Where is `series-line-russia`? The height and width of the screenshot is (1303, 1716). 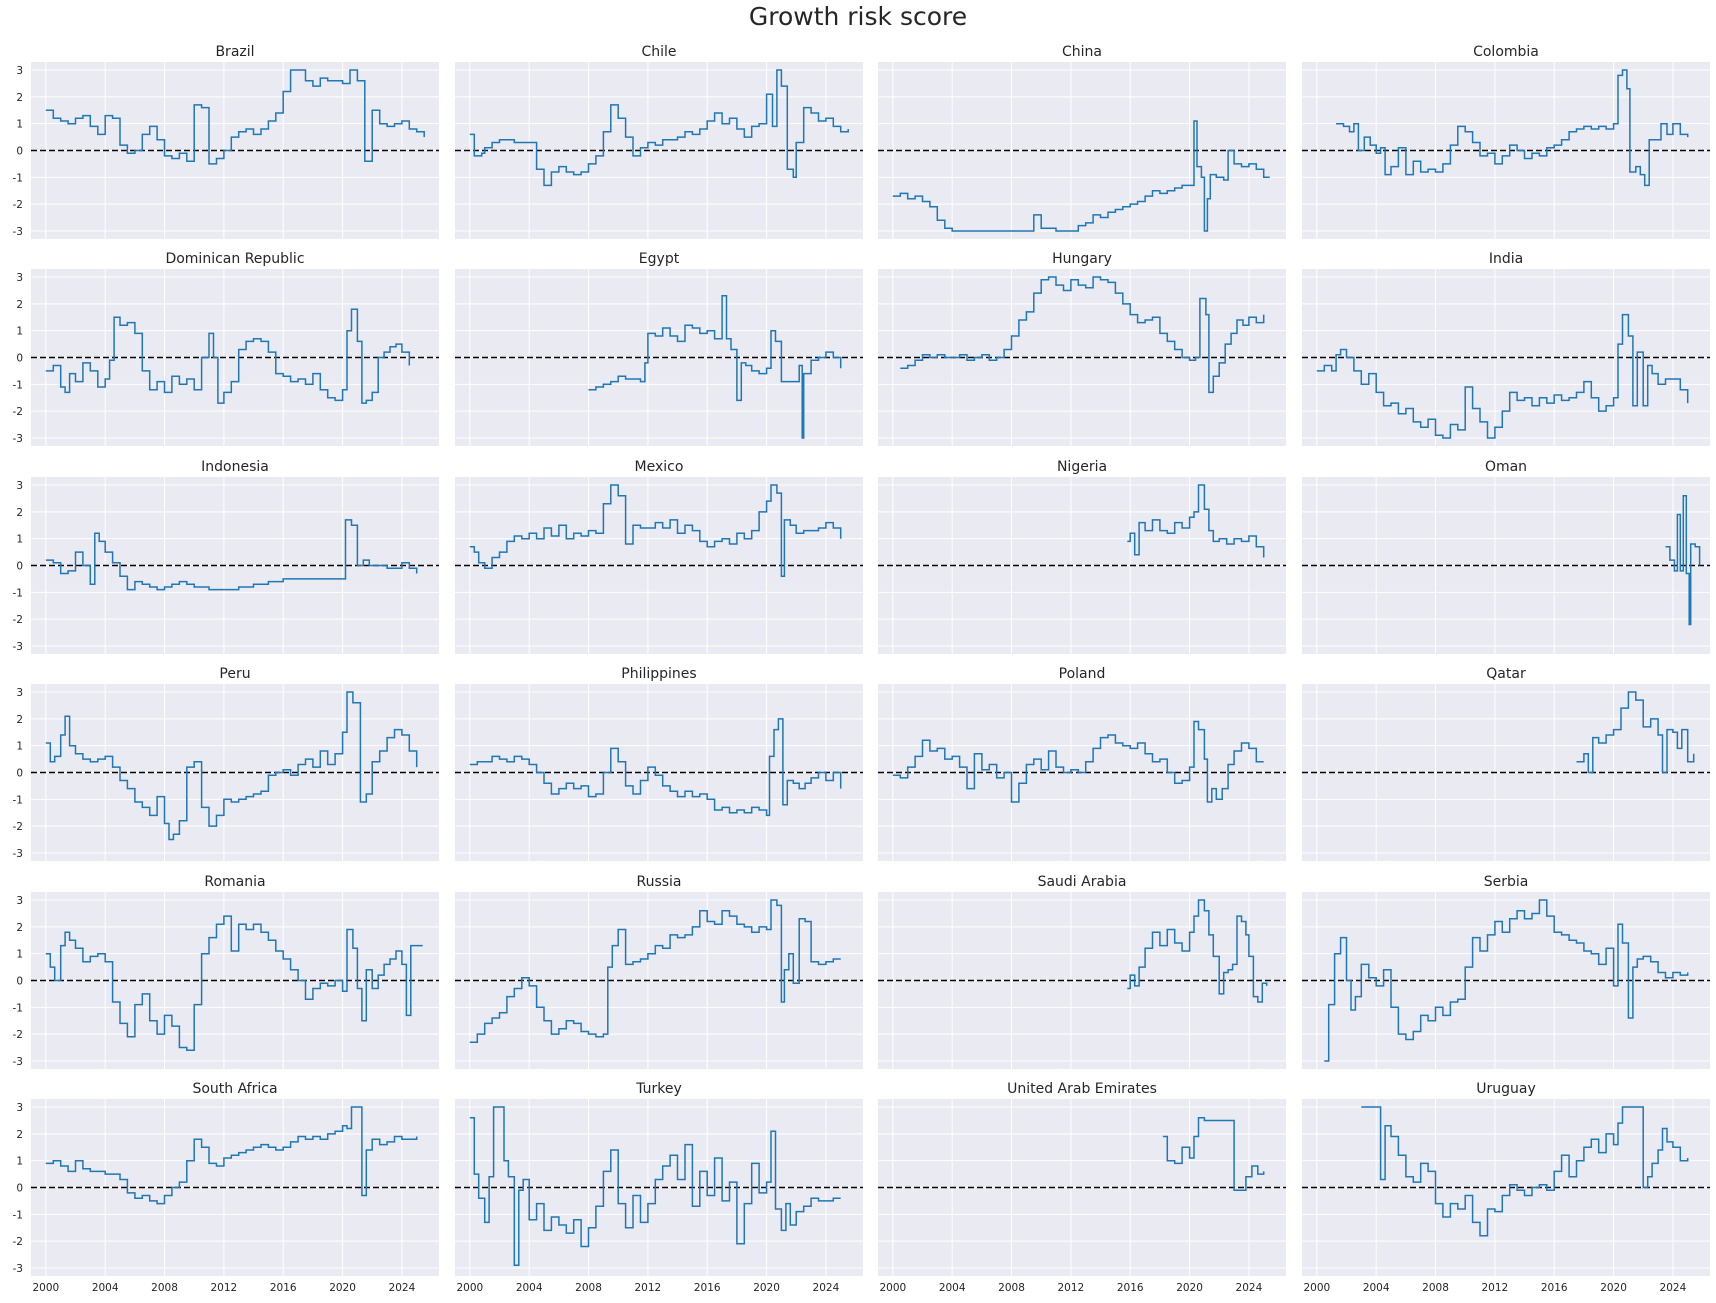 series-line-russia is located at coordinates (655, 971).